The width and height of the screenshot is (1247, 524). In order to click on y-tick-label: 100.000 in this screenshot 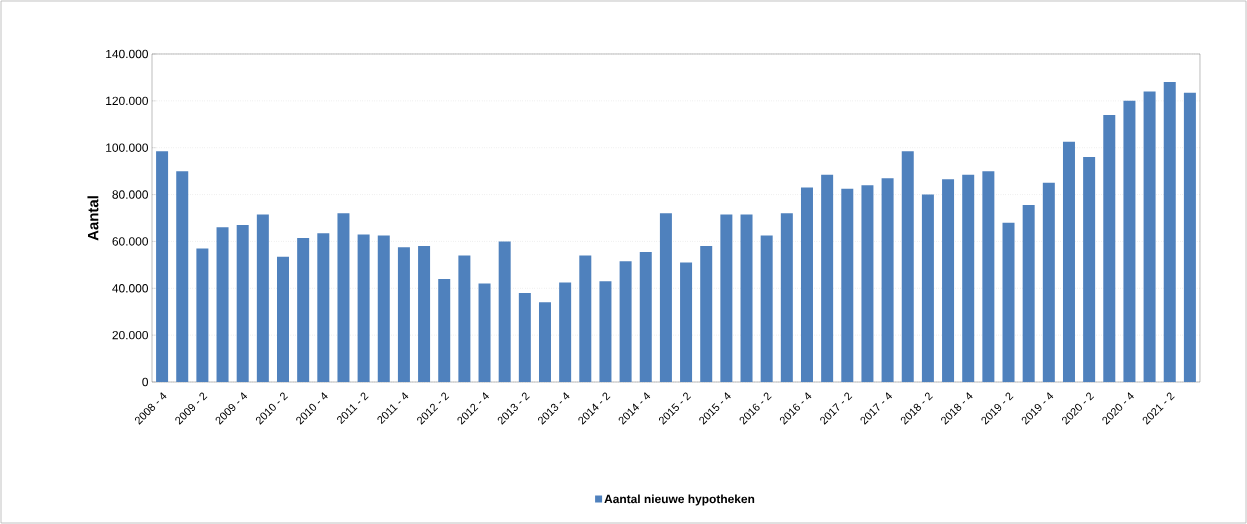, I will do `click(127, 147)`.